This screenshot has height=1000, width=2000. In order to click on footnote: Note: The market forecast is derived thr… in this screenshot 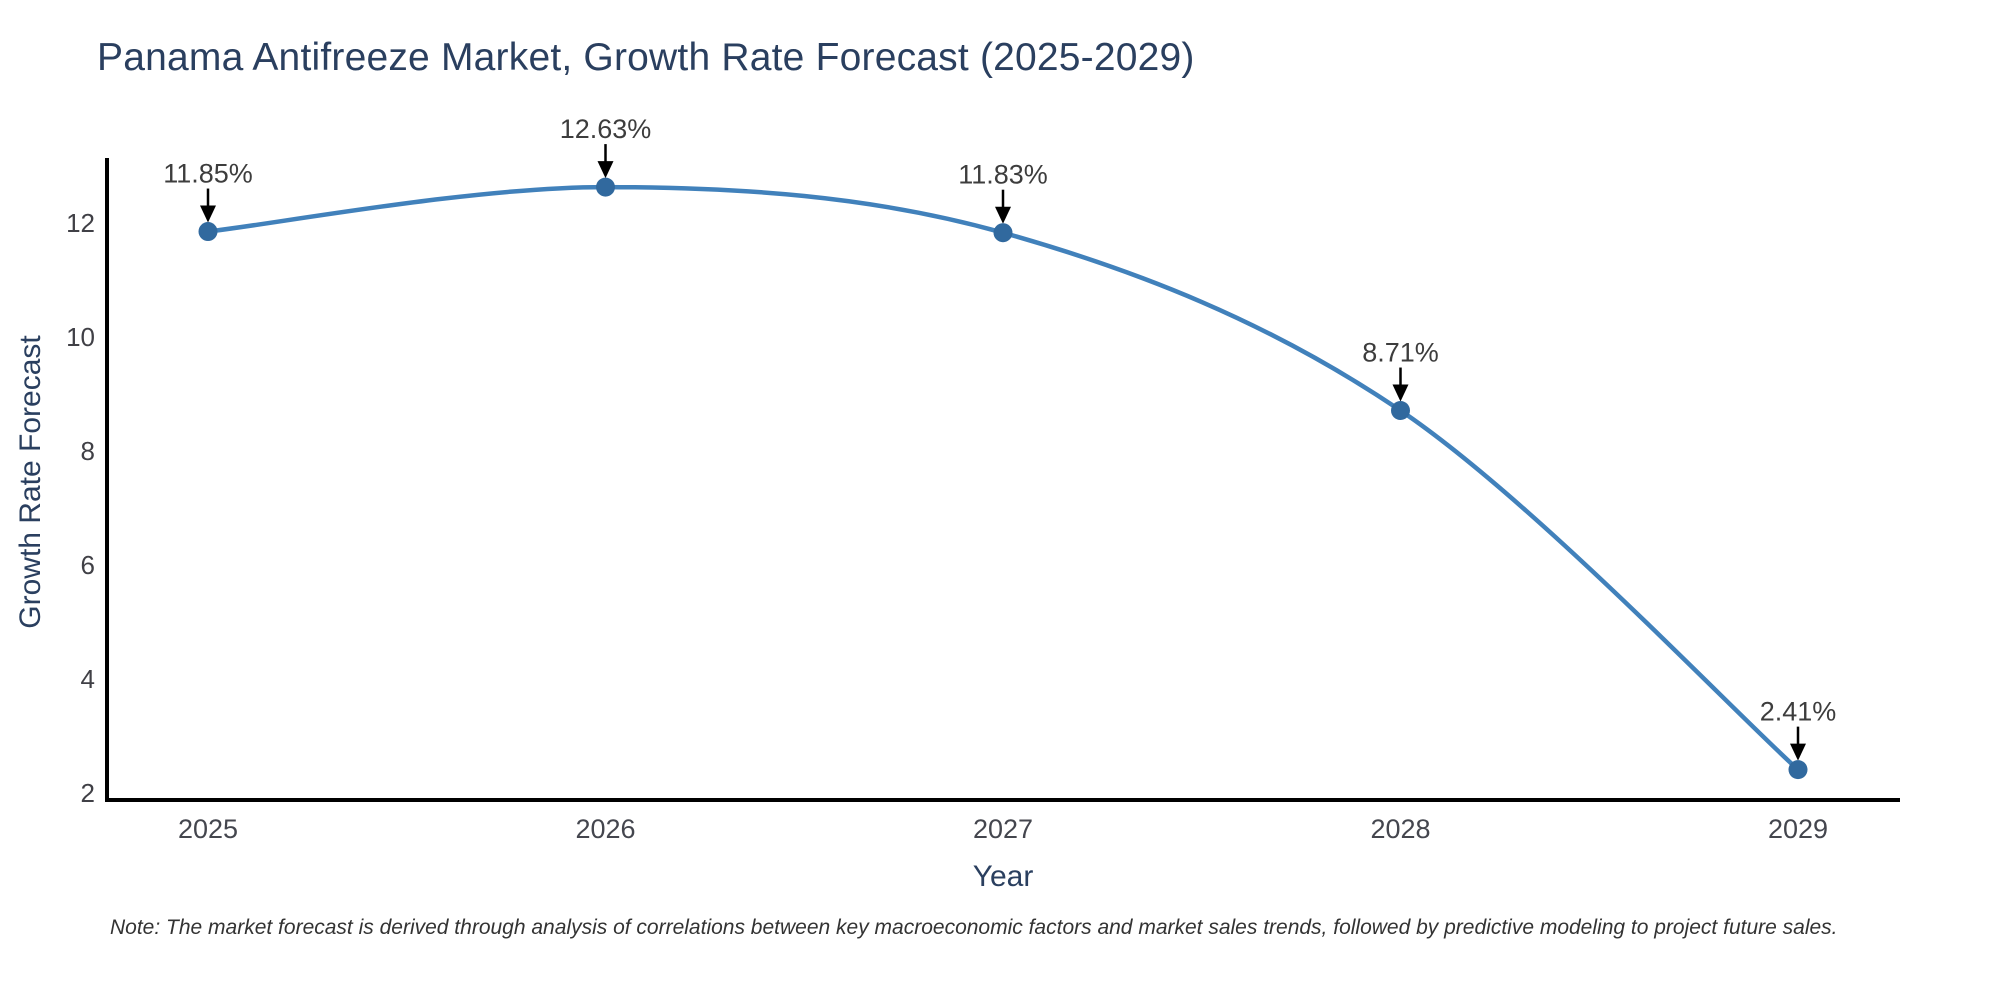, I will do `click(974, 927)`.